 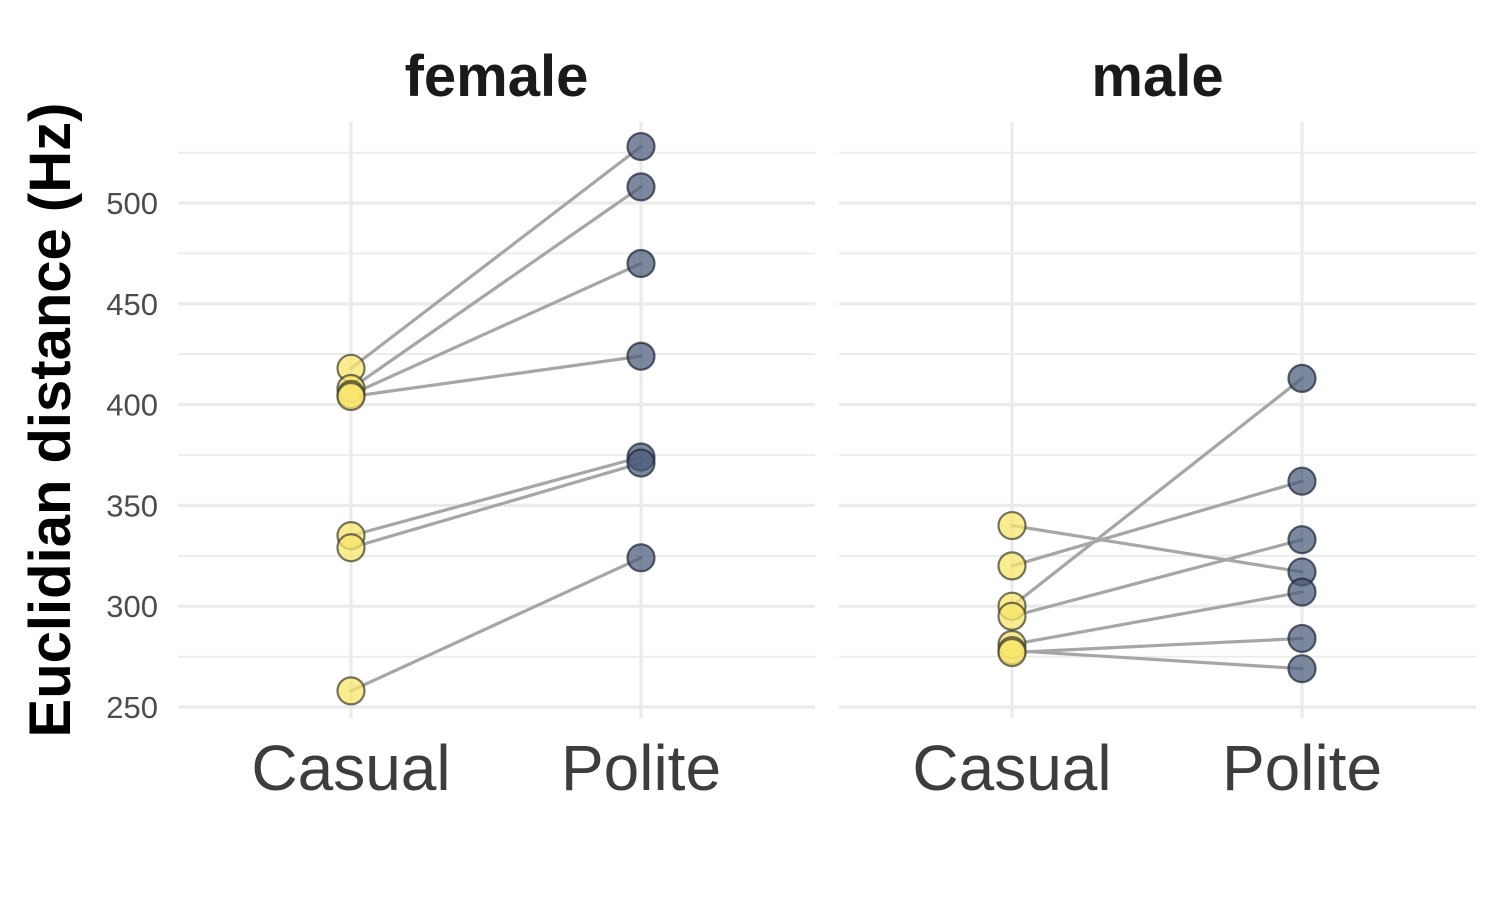 I want to click on y-axis-label: Euclidian distance (Hz), so click(x=50, y=420).